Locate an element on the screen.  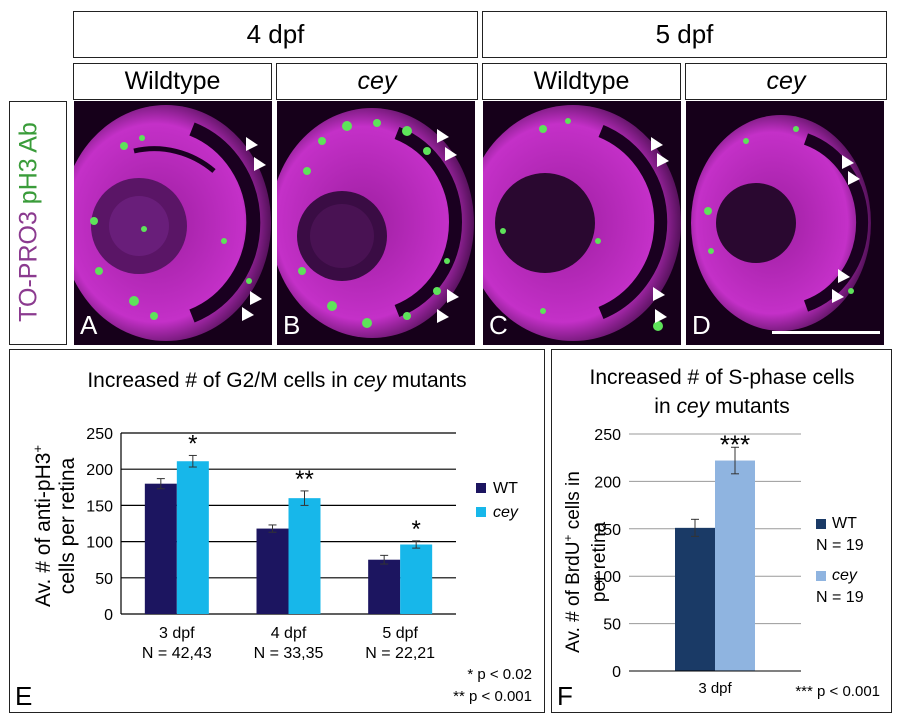
chart-f-ylabel: Av. # of BrdU+ cells inper retina is located at coordinates (585, 562).